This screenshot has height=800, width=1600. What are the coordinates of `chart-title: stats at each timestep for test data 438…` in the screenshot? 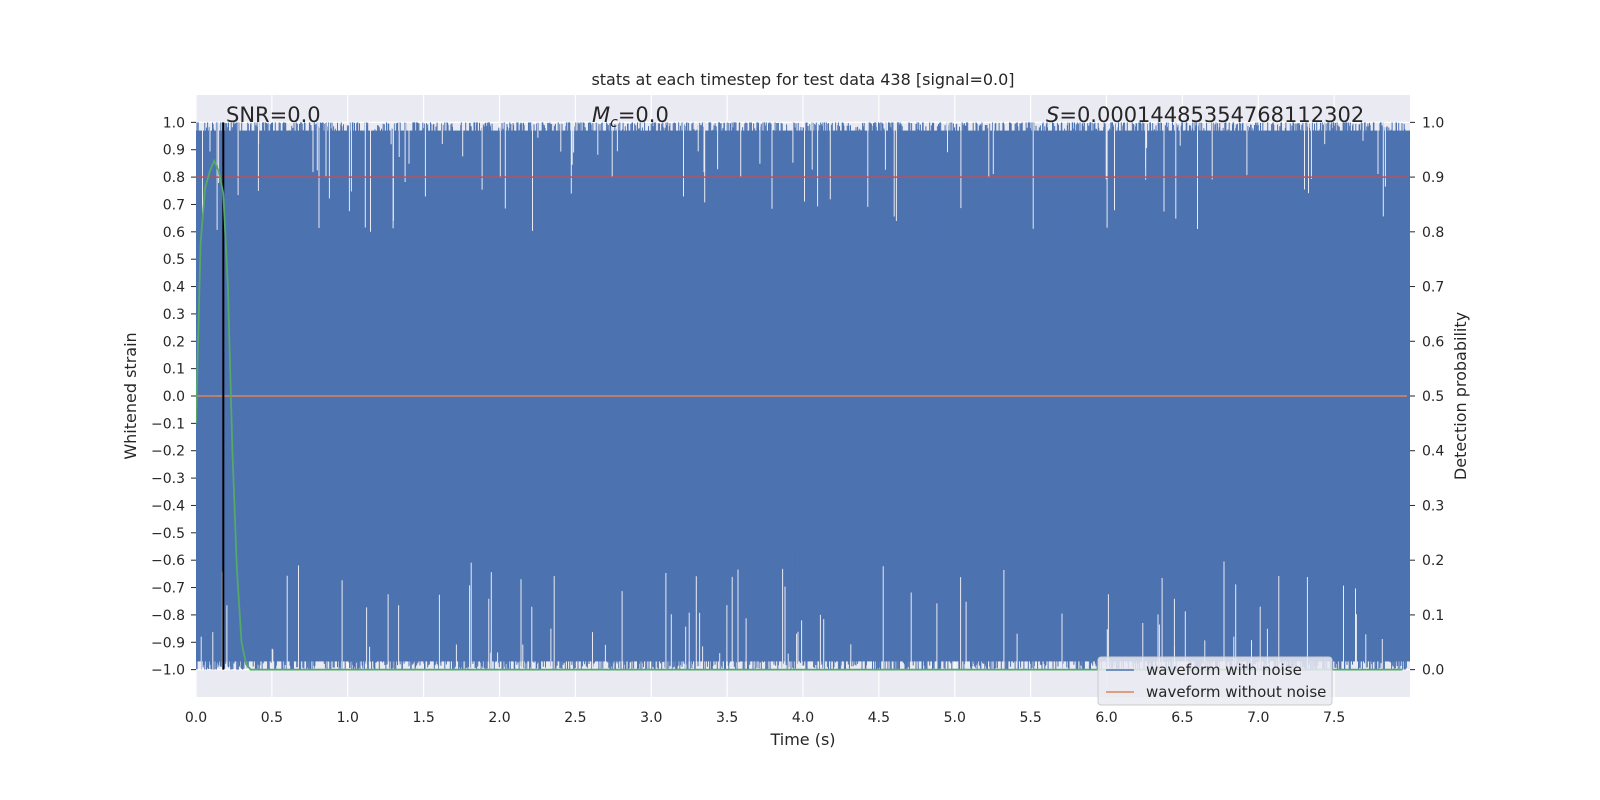 It's located at (802, 79).